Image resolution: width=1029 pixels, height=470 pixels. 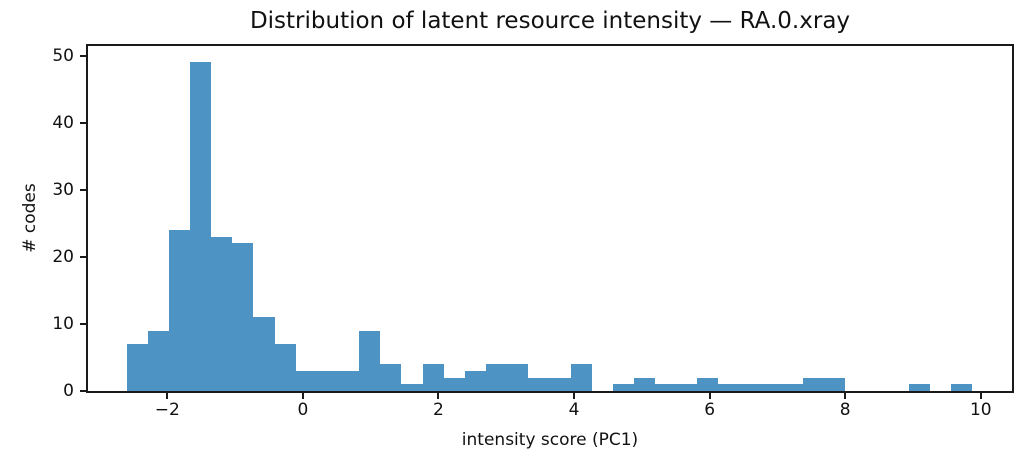 I want to click on x-tick-label: 8, so click(x=845, y=410).